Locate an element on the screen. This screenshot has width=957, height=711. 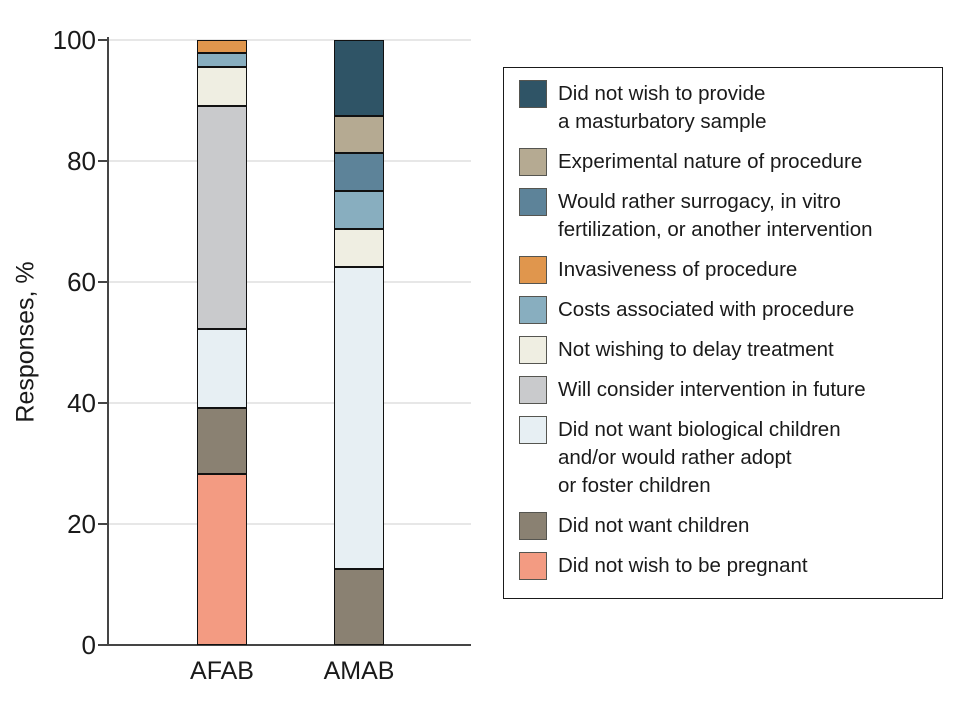
legend-label: Invasiveness of procedure is located at coordinates (678, 269).